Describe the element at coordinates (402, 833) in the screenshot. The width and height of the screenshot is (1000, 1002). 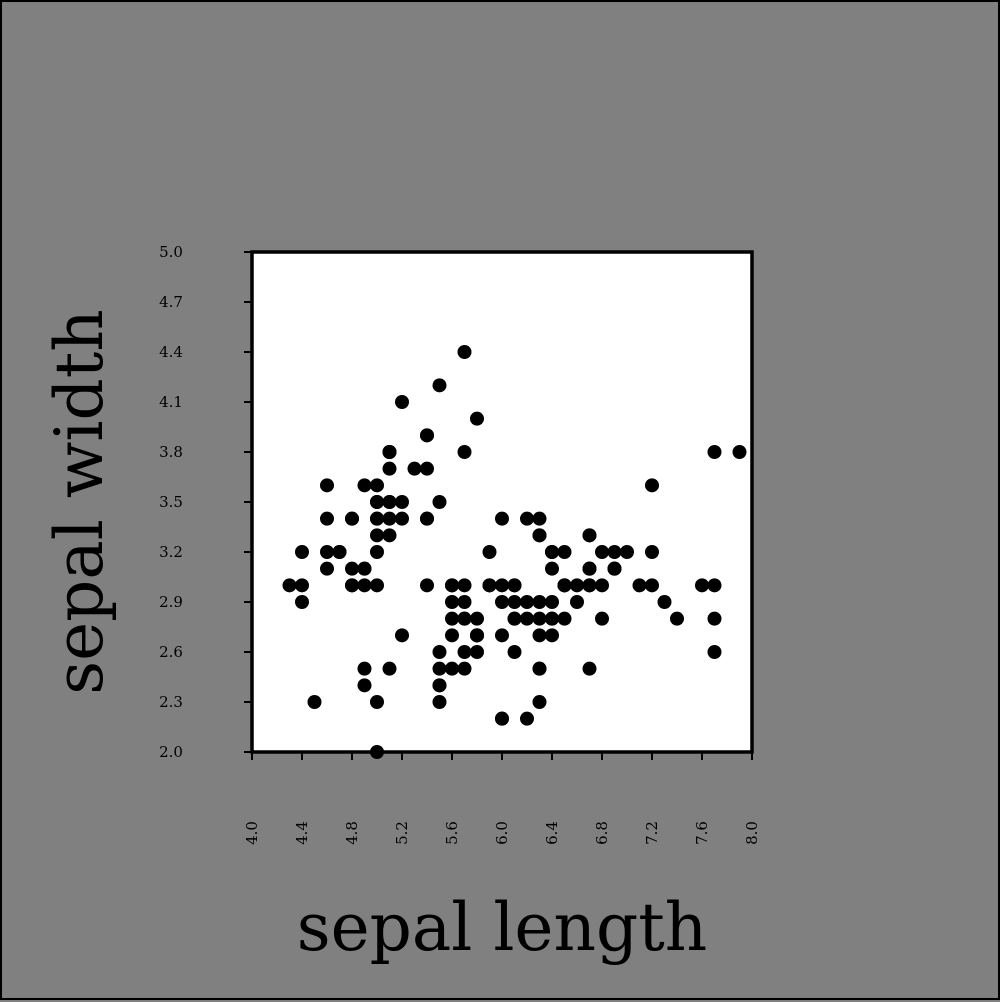
I see `x-tick-label: 5.2` at that location.